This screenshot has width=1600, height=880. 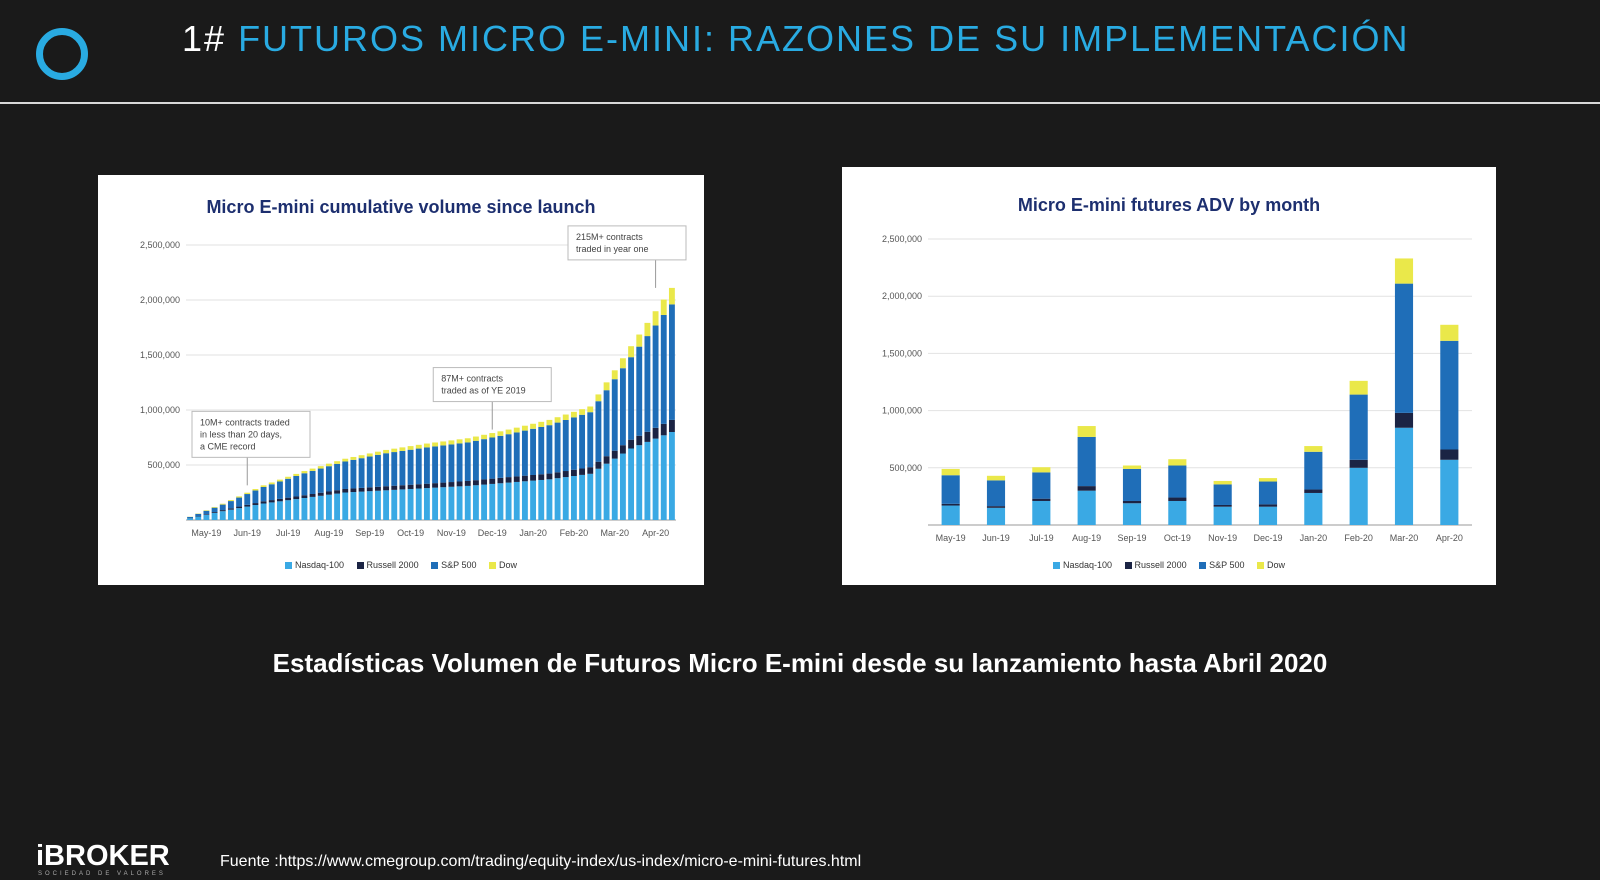 I want to click on annotation-text: 215M+ contracts, so click(x=609, y=237).